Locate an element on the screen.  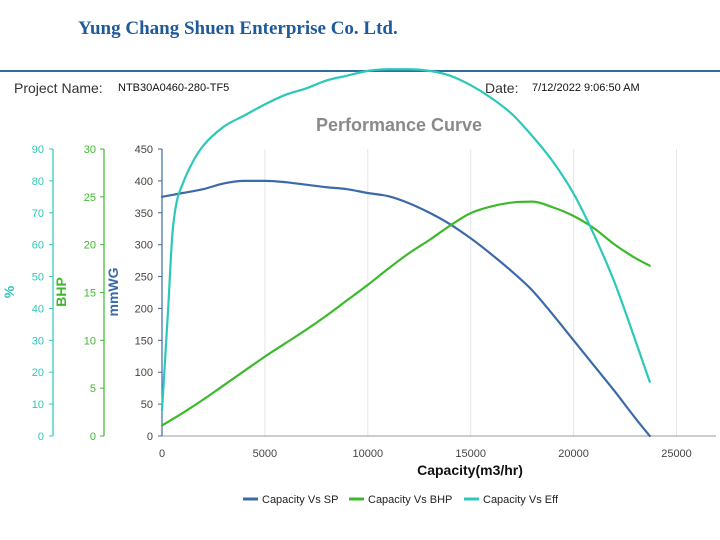
bhp-tick-label: 15 is located at coordinates (90, 294).